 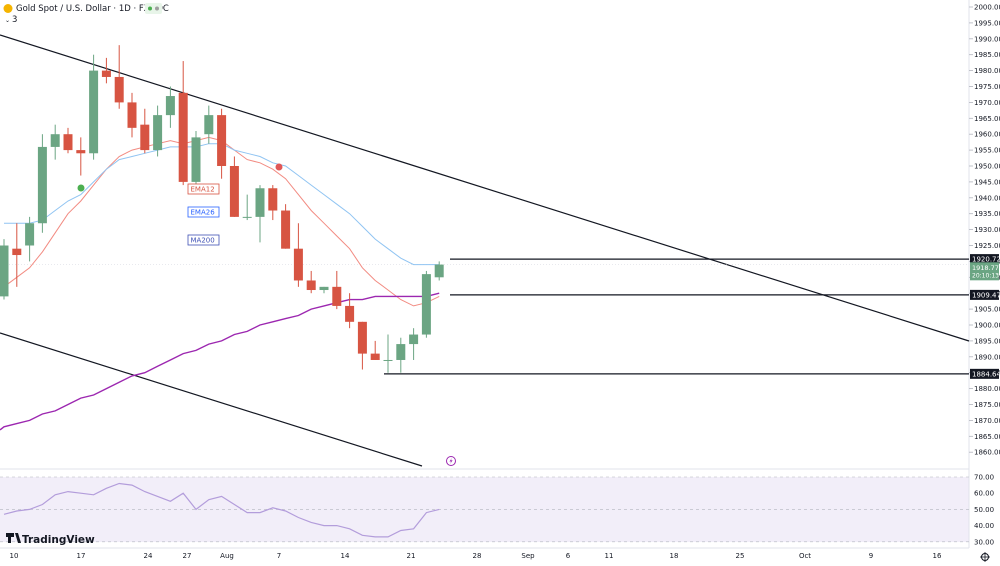 What do you see at coordinates (987, 167) in the screenshot?
I see `price-tick-label: 1950.00` at bounding box center [987, 167].